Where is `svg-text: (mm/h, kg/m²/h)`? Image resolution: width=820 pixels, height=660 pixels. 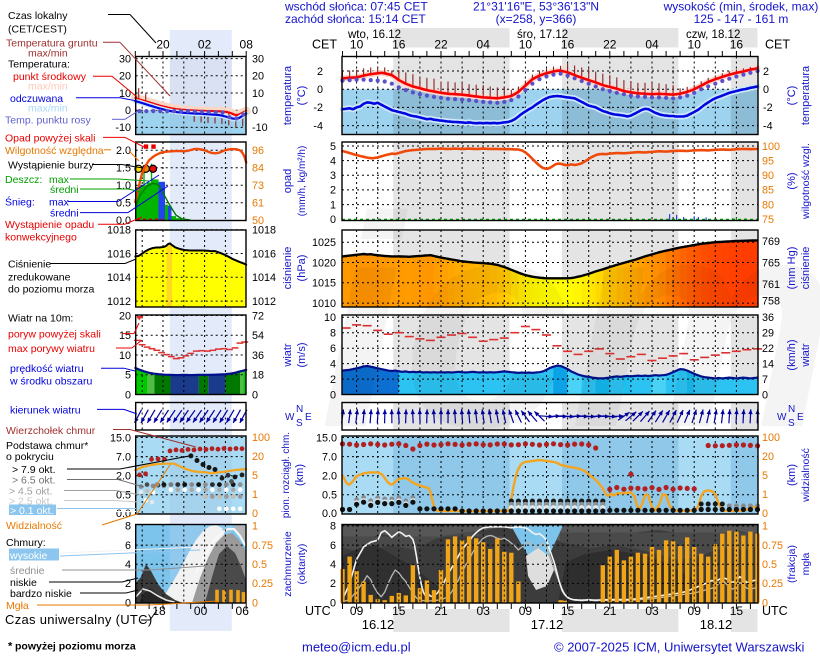 svg-text: (mm/h, kg/m²/h) is located at coordinates (302, 181).